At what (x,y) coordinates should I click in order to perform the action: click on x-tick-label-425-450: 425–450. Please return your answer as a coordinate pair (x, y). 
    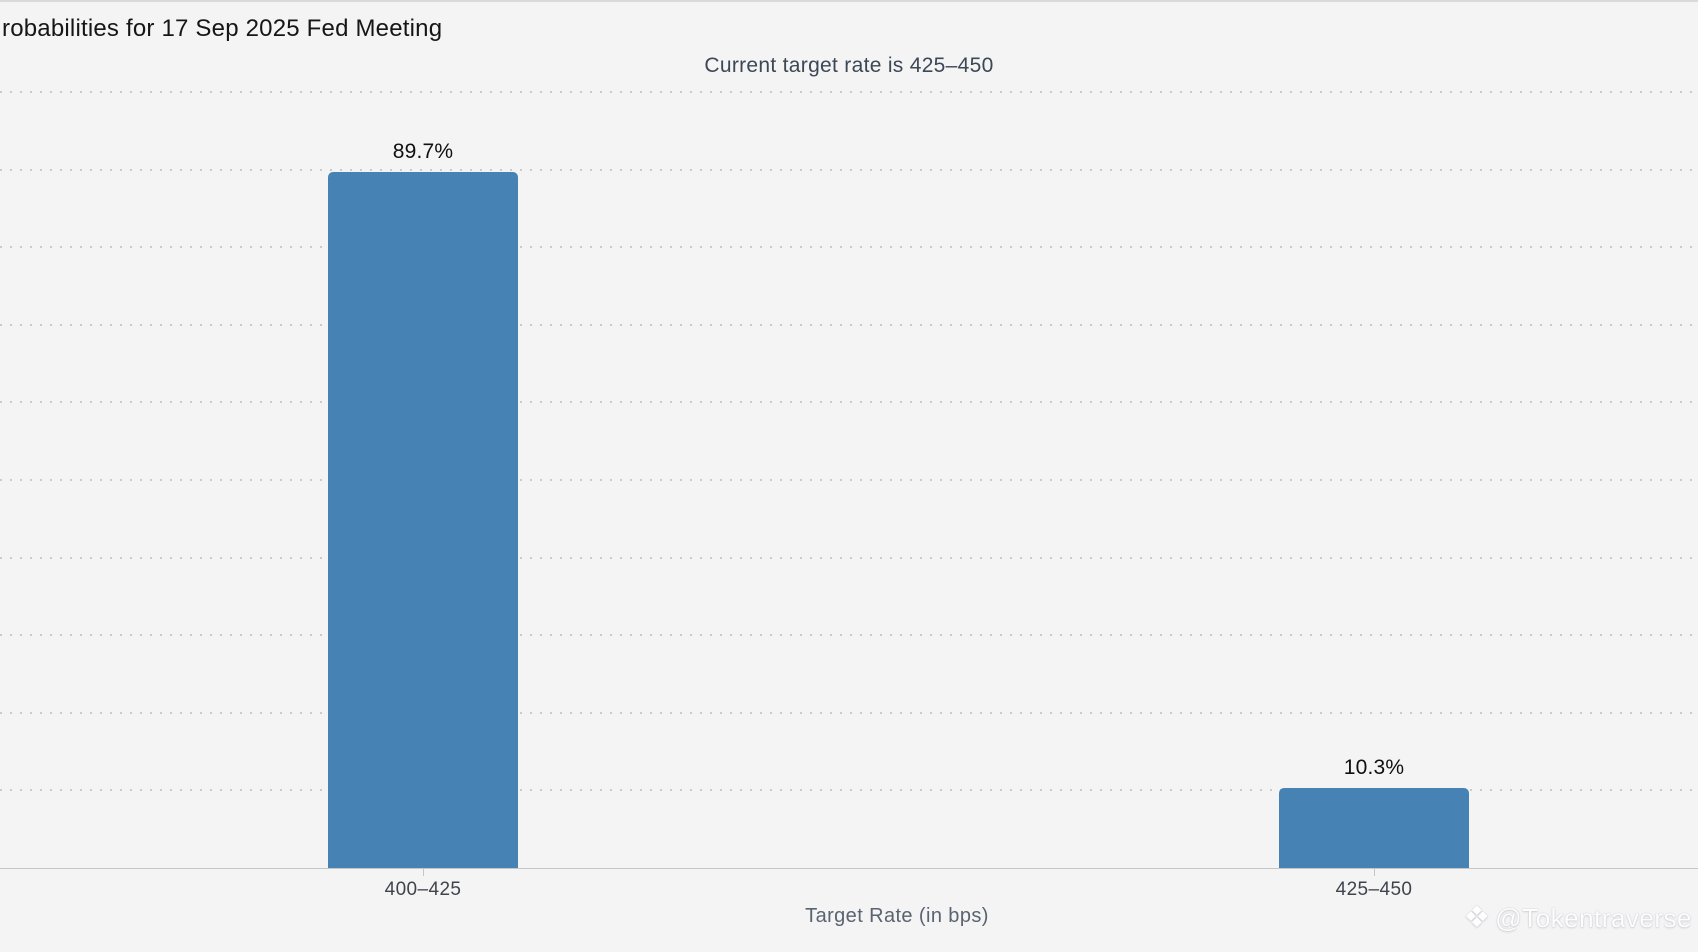
    Looking at the image, I should click on (1374, 889).